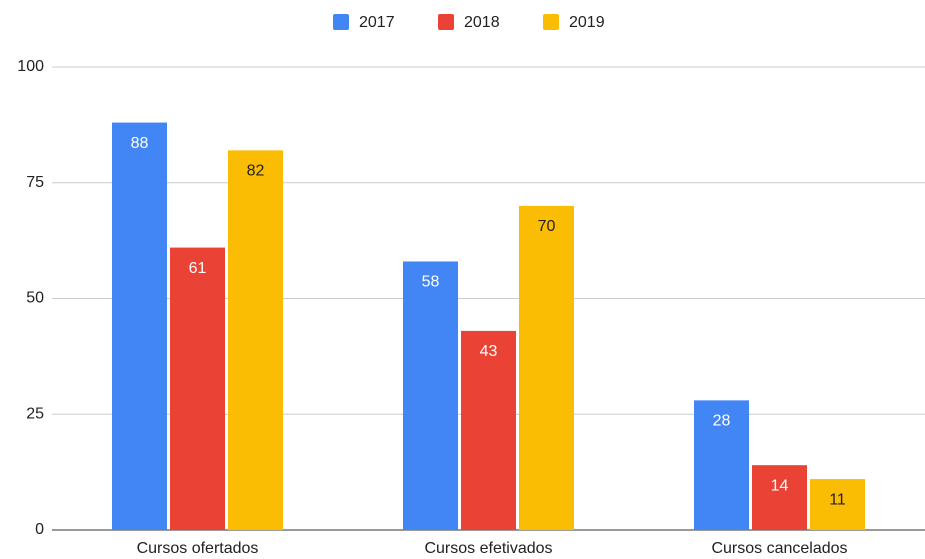 The height and width of the screenshot is (559, 925). I want to click on data-label: 28, so click(722, 421).